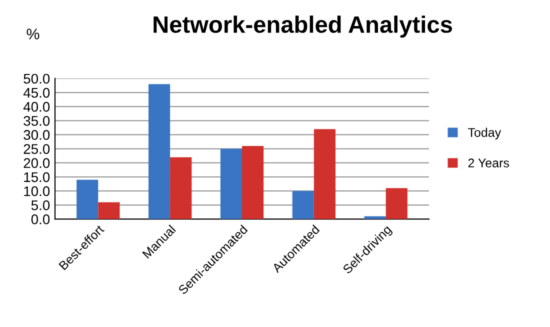 The image size is (550, 327). Describe the element at coordinates (488, 163) in the screenshot. I see `legend-label: 2 Years` at that location.